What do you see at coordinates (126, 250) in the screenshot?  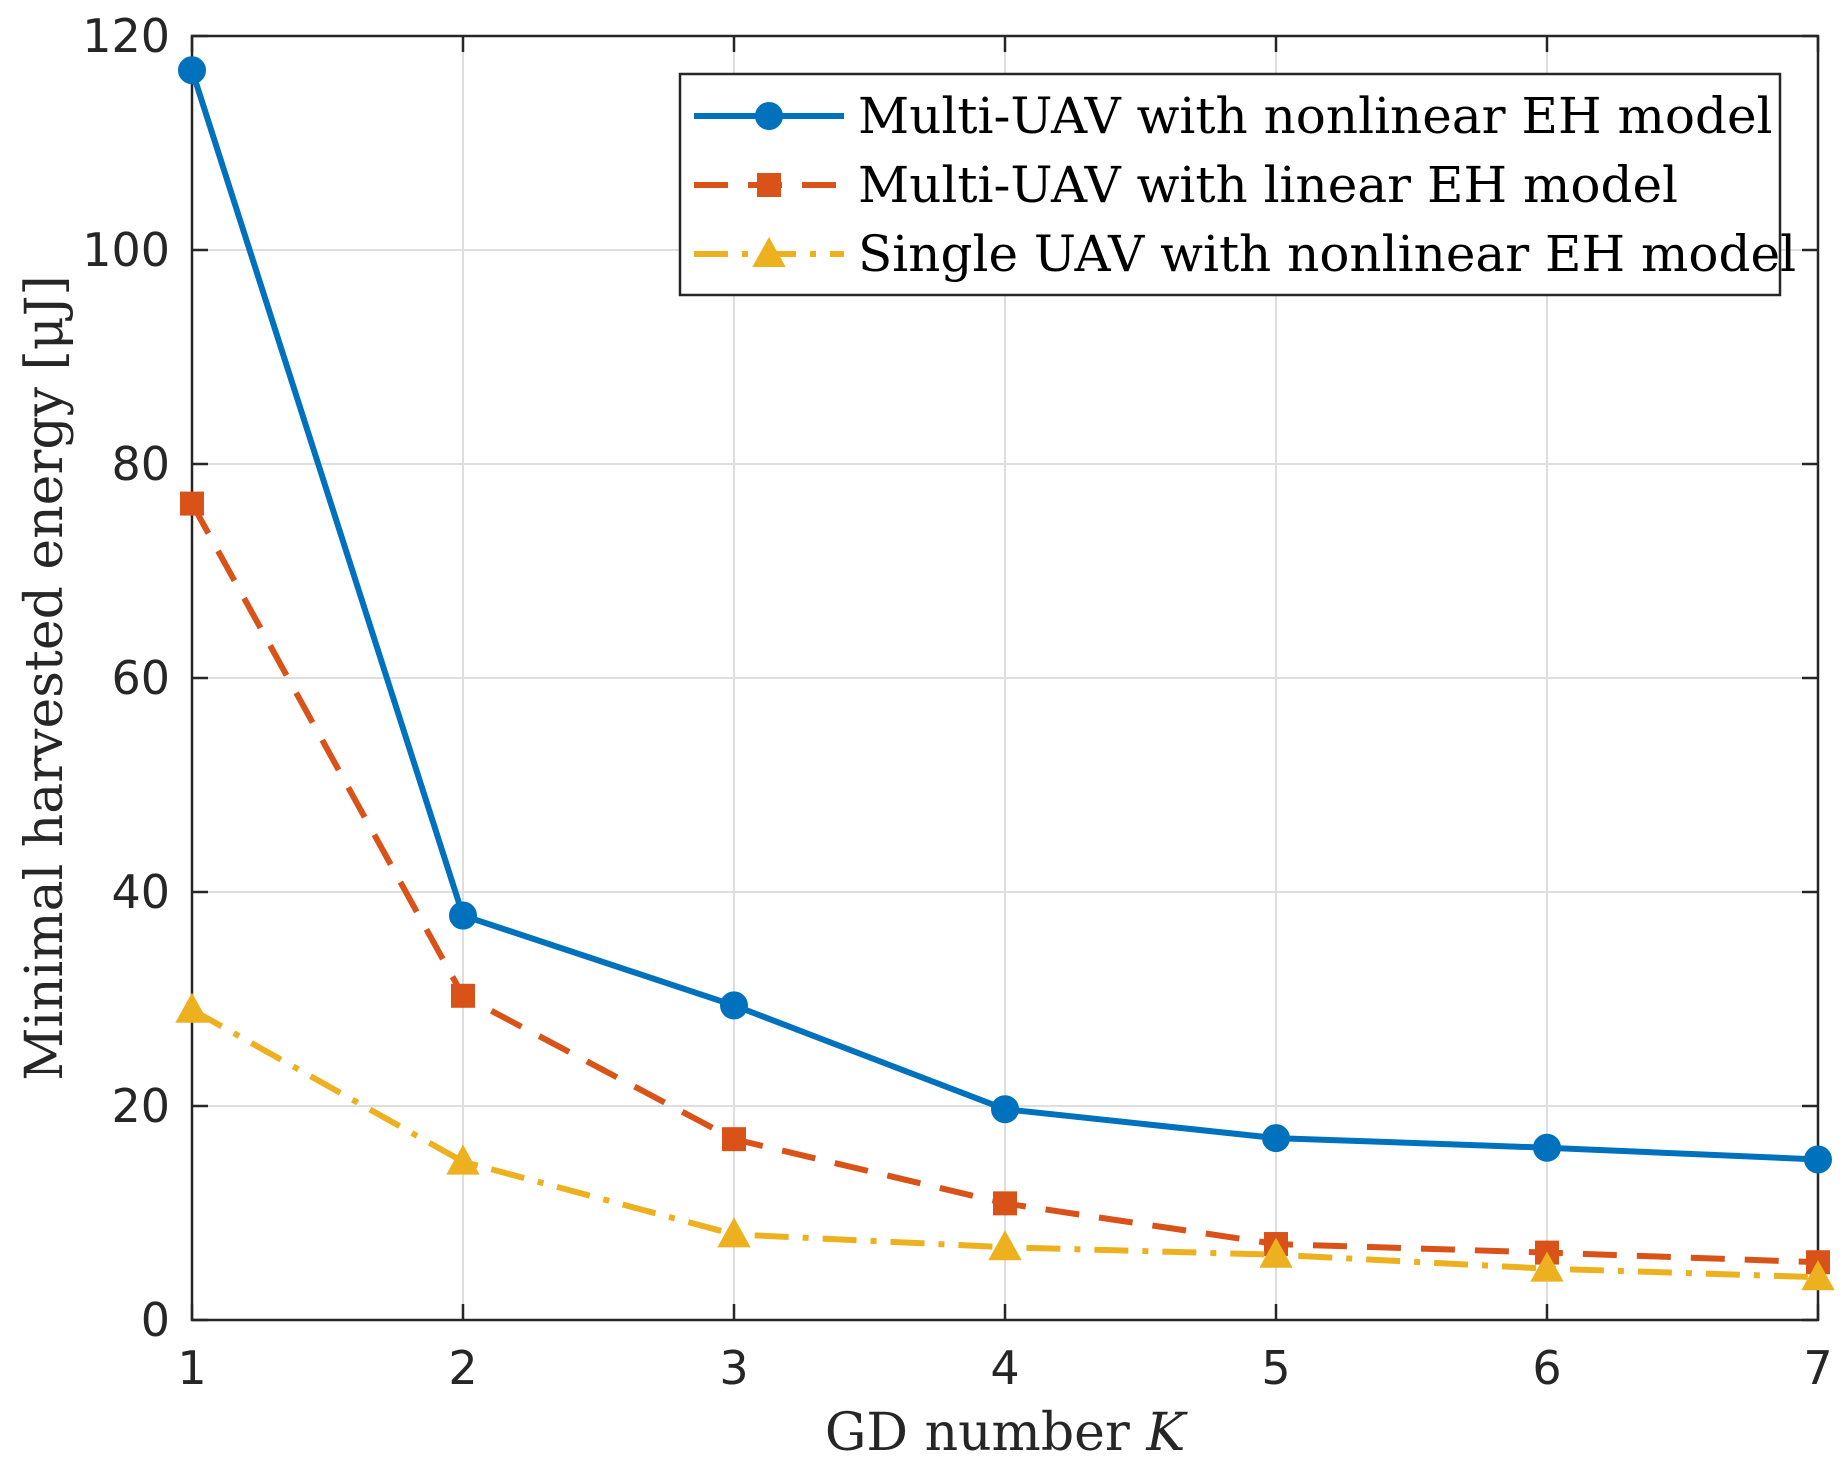 I see `y-tick-label: 100` at bounding box center [126, 250].